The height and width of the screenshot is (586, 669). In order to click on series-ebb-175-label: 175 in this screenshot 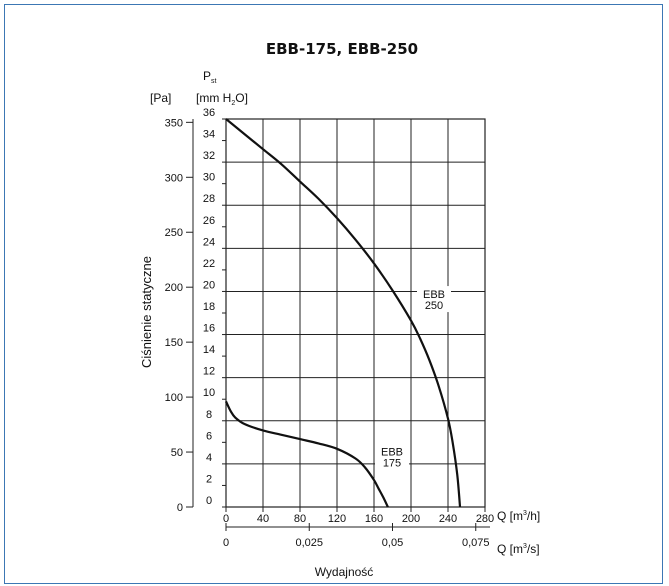, I will do `click(392, 463)`.